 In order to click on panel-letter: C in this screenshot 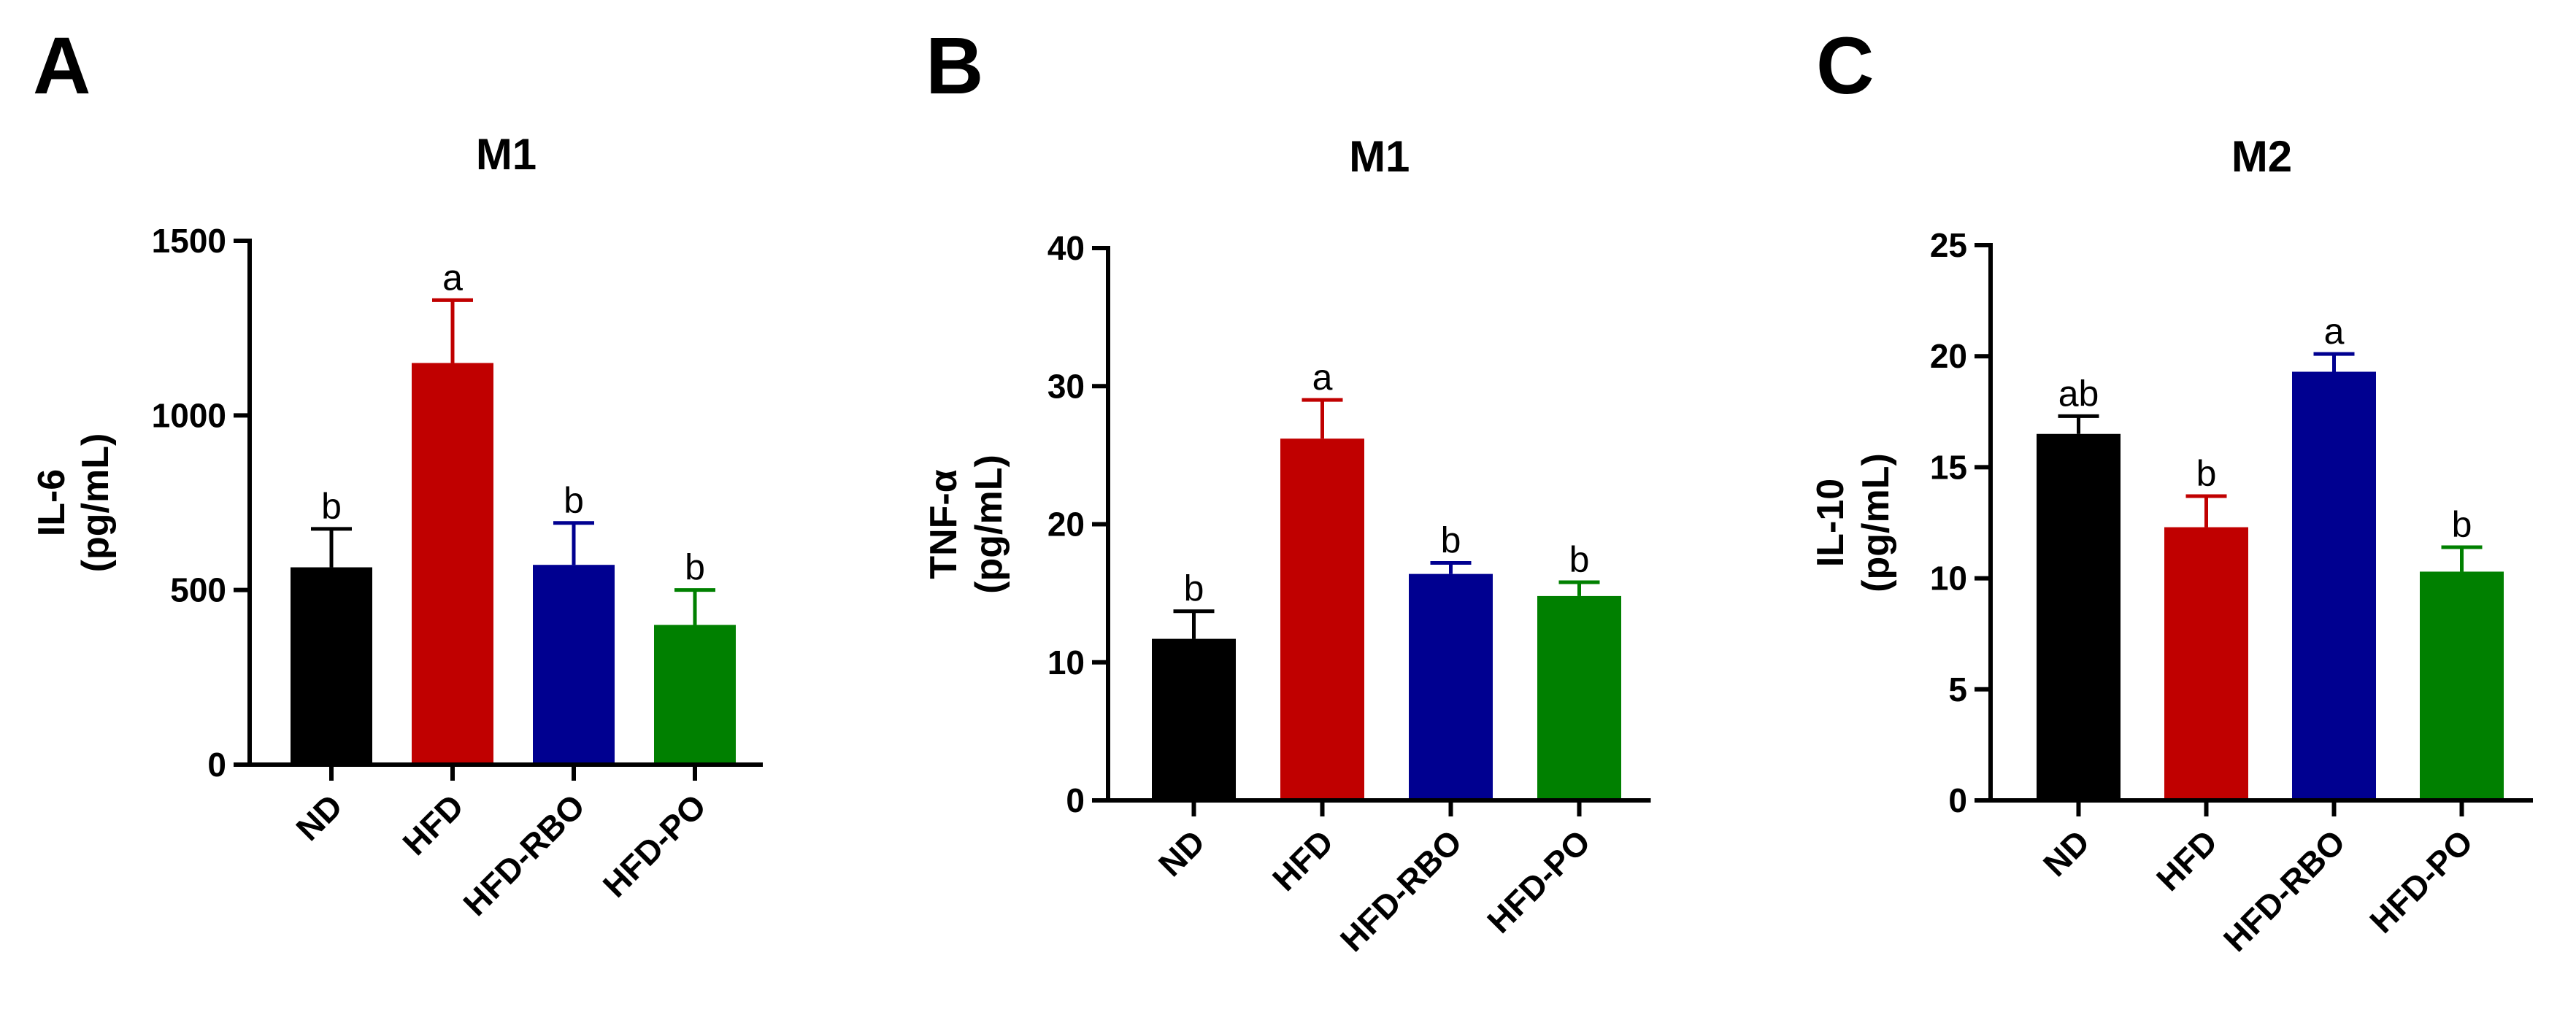, I will do `click(1845, 66)`.